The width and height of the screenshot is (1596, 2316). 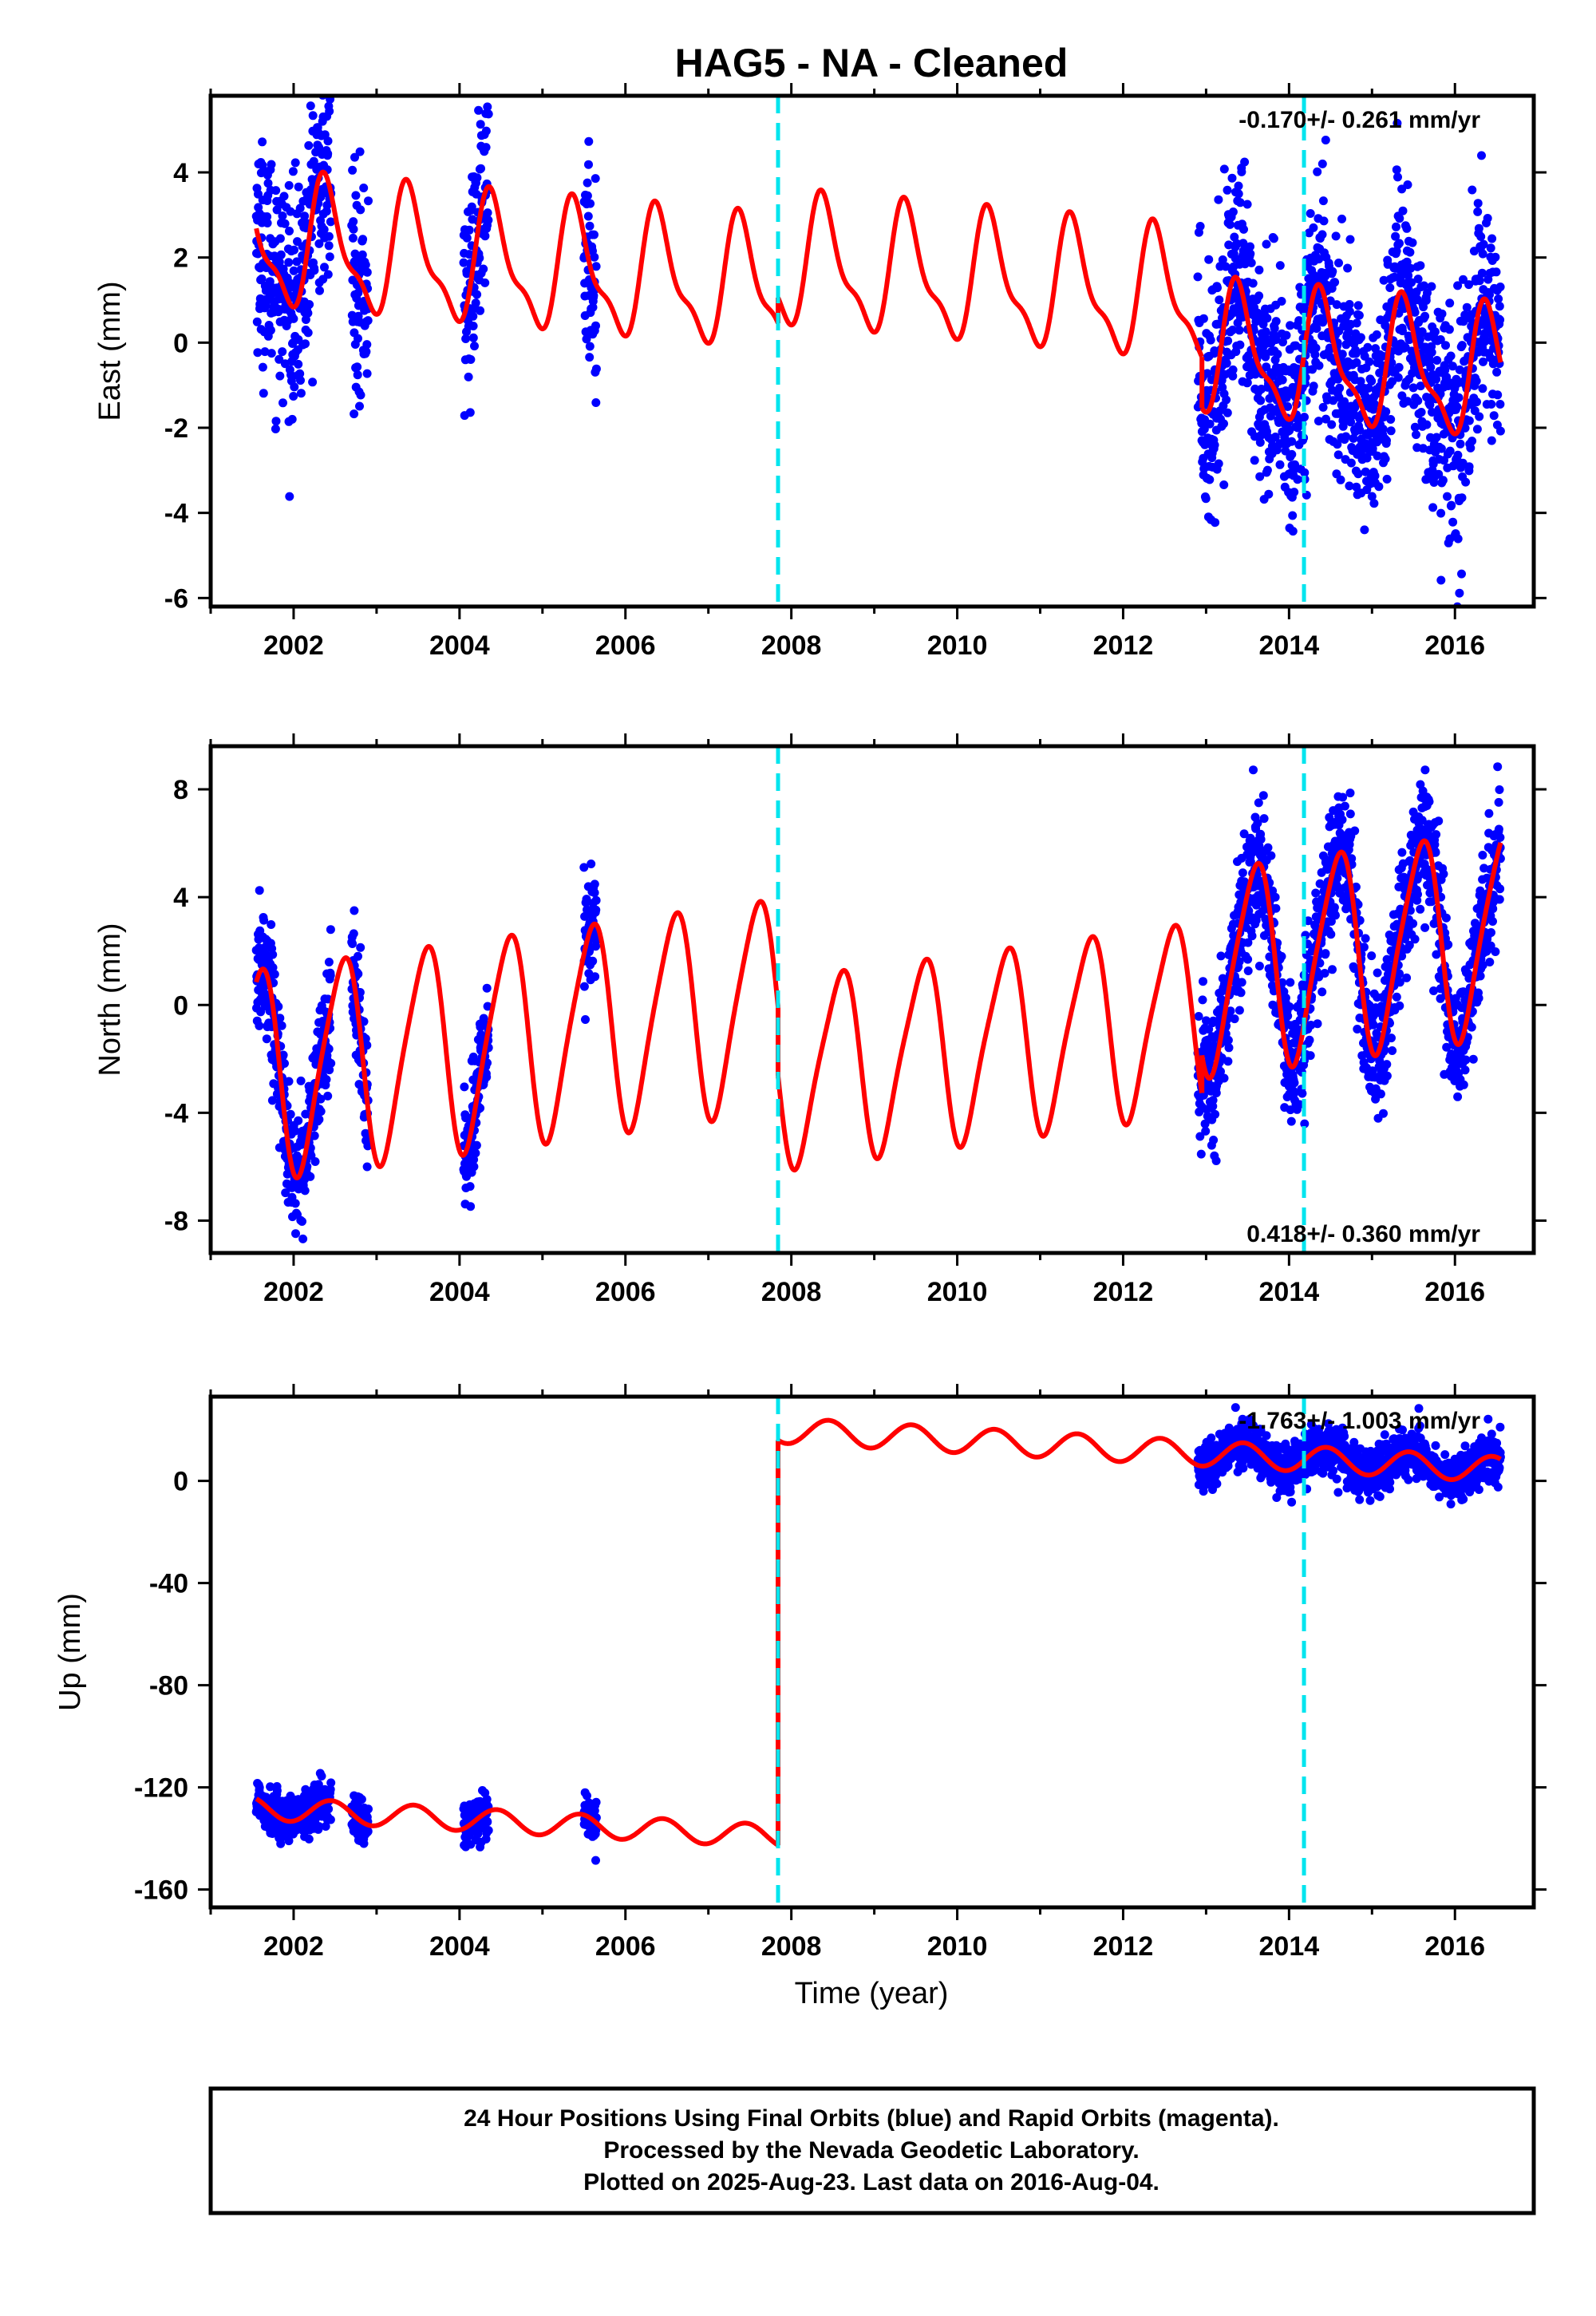 I want to click on figure-title: HAG5 - NA - Cleaned, so click(x=872, y=63).